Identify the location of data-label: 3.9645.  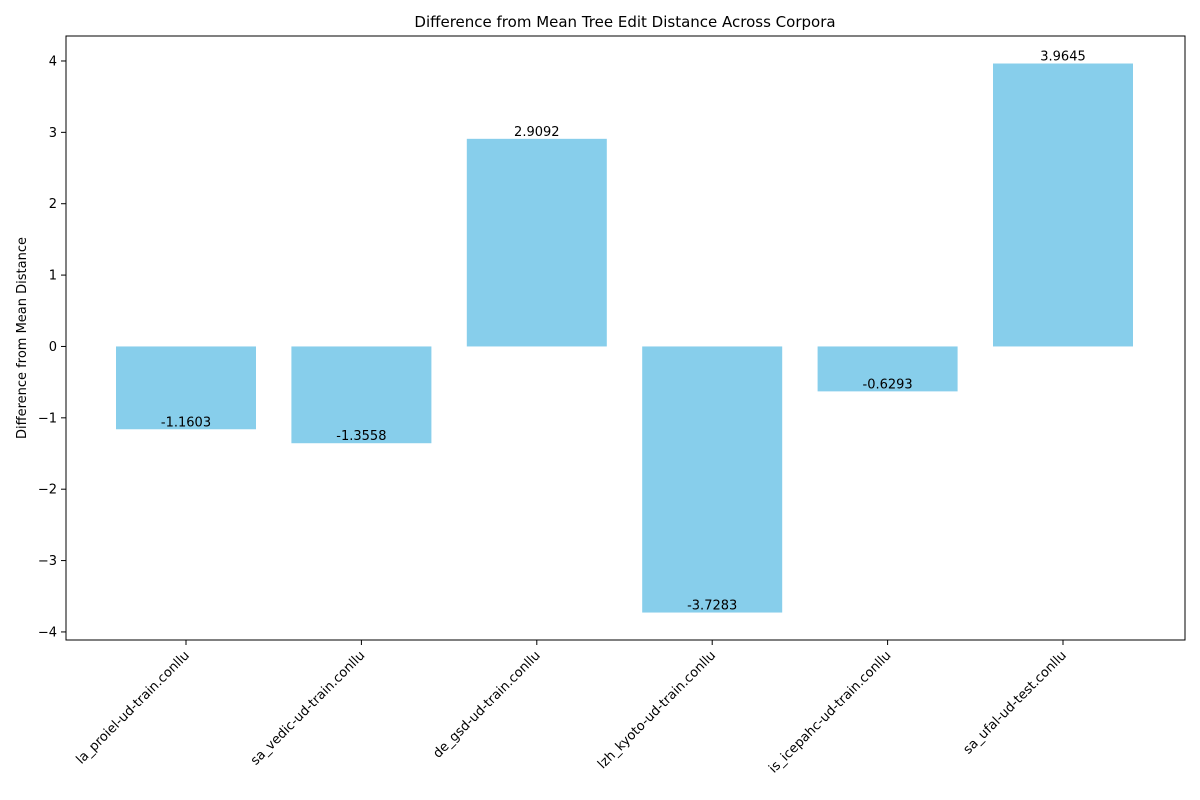
(1063, 57).